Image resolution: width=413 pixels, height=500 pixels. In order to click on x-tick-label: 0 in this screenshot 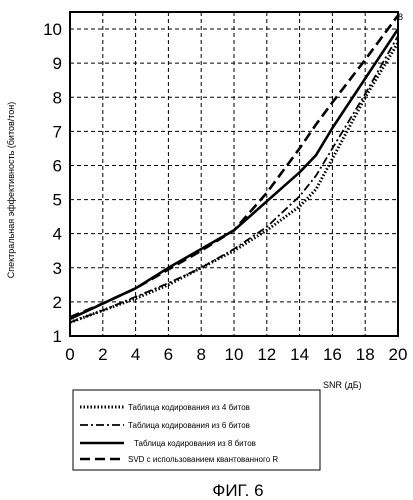, I will do `click(69, 354)`.